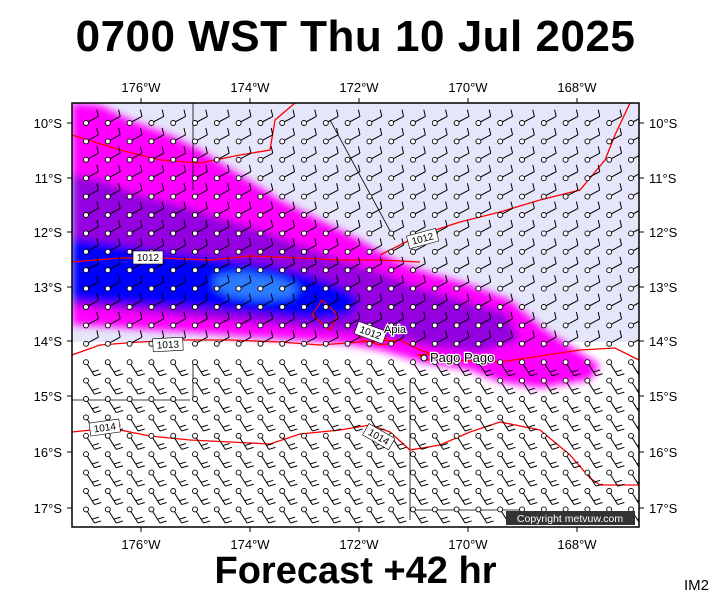  I want to click on lat-label-right-10s: 10°S, so click(663, 123).